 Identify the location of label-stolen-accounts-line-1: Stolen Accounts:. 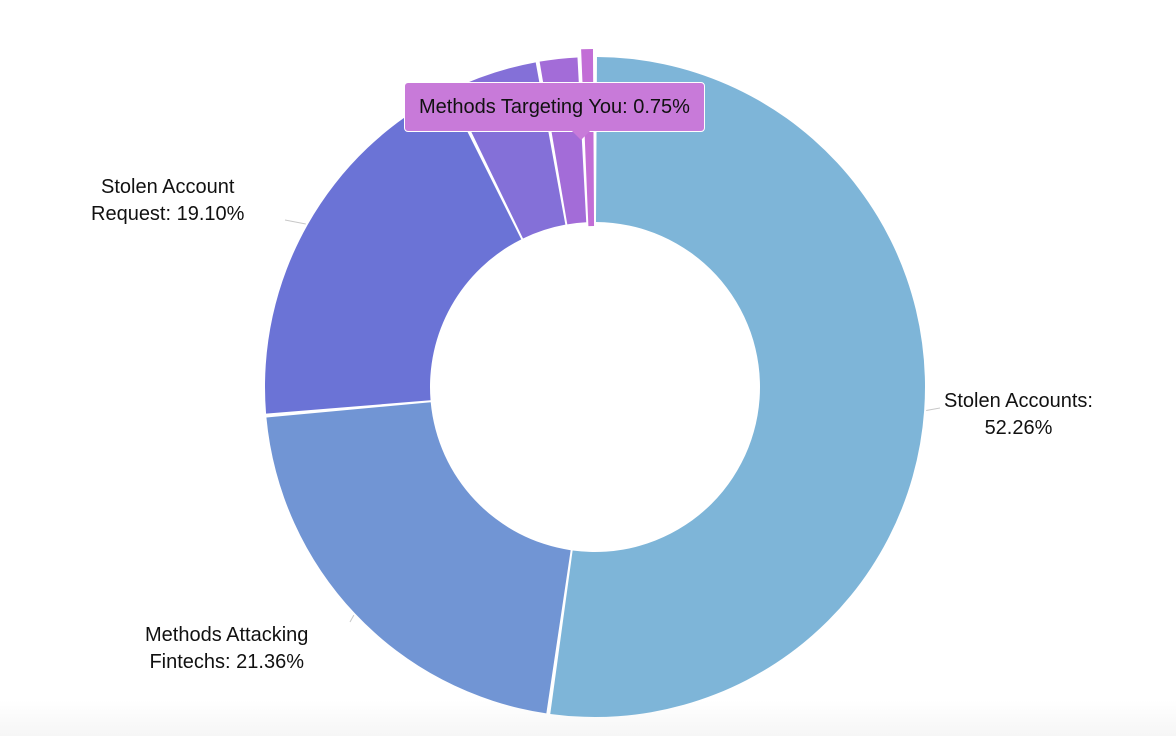
(1018, 401).